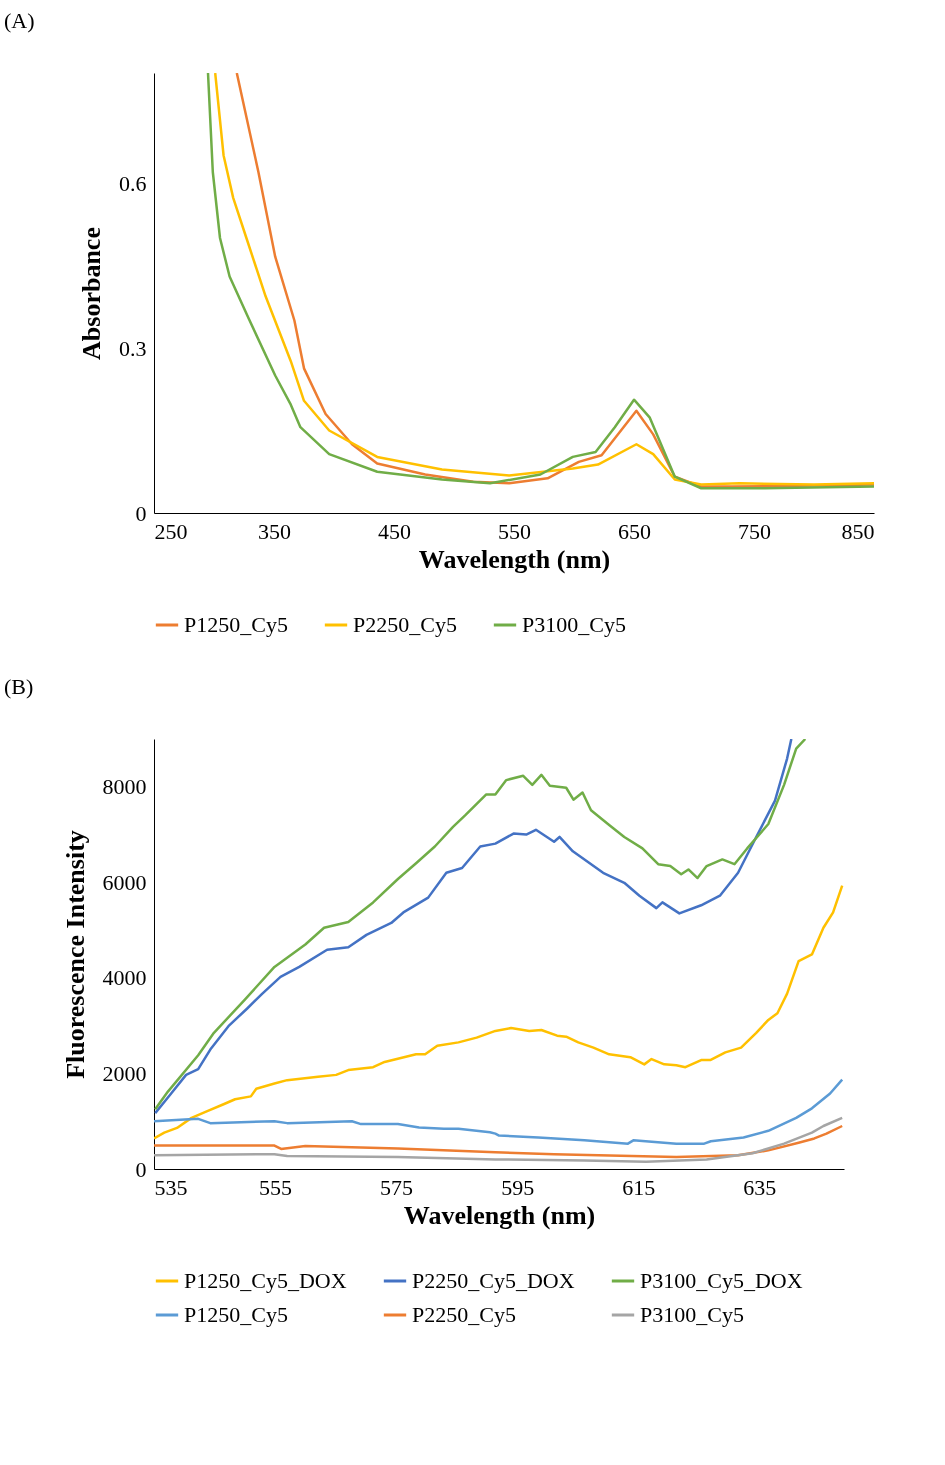  Describe the element at coordinates (171, 531) in the screenshot. I see `x-tick-label: 250` at that location.